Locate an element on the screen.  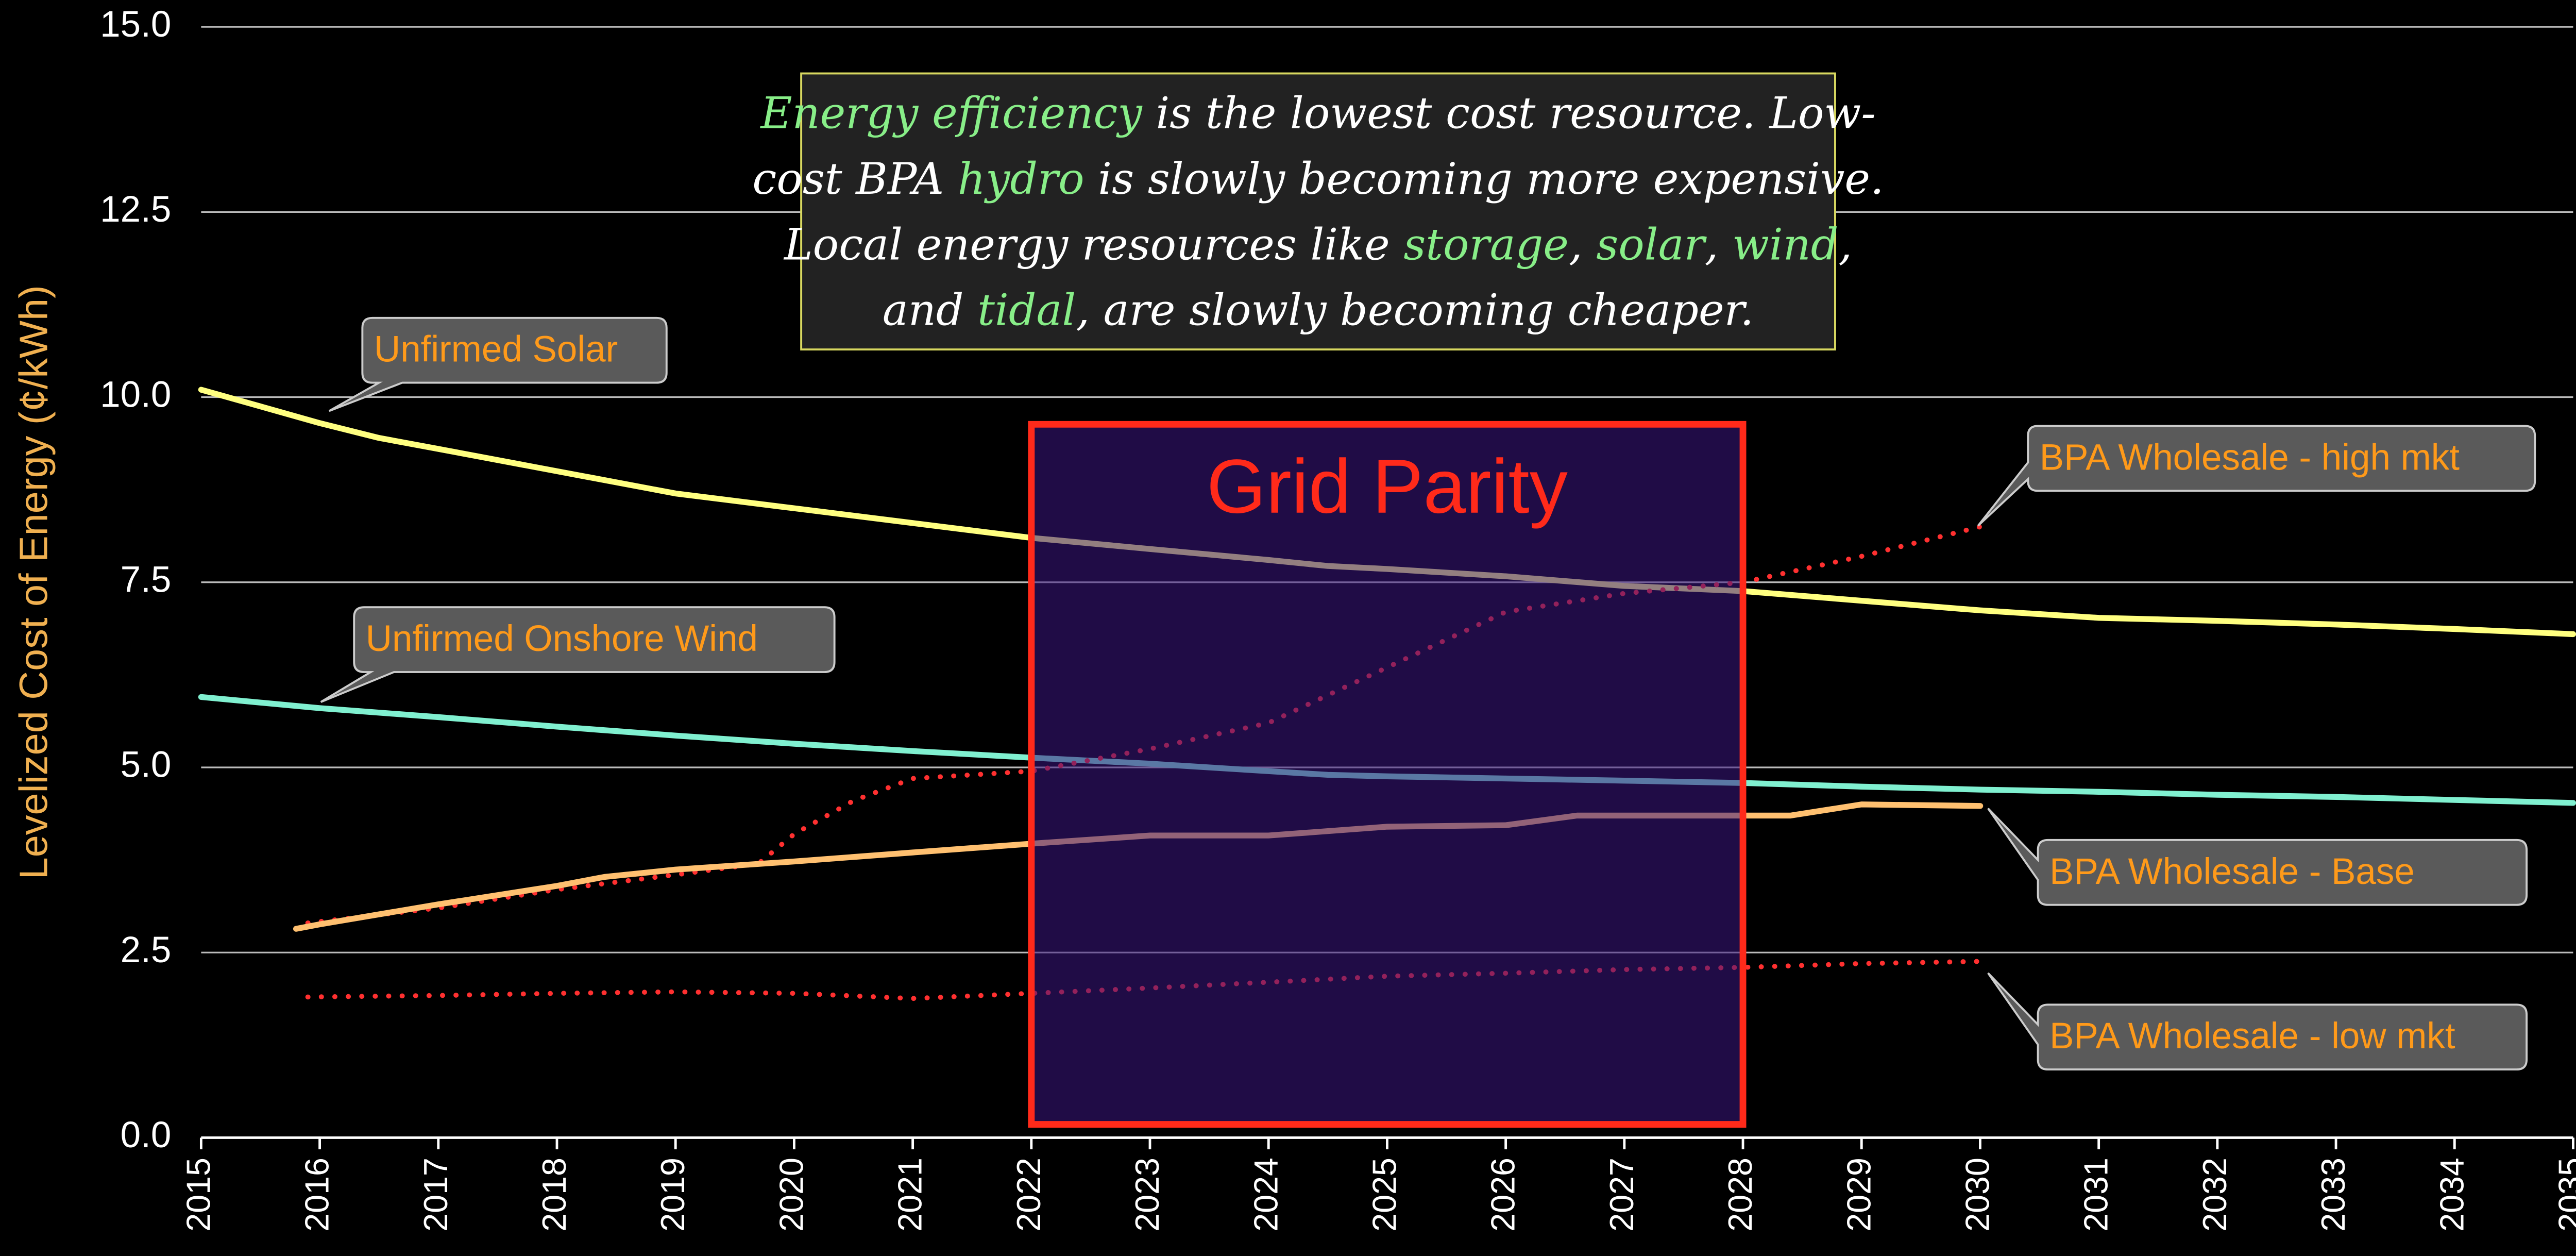
x-tick-label: 2017 is located at coordinates (435, 1195).